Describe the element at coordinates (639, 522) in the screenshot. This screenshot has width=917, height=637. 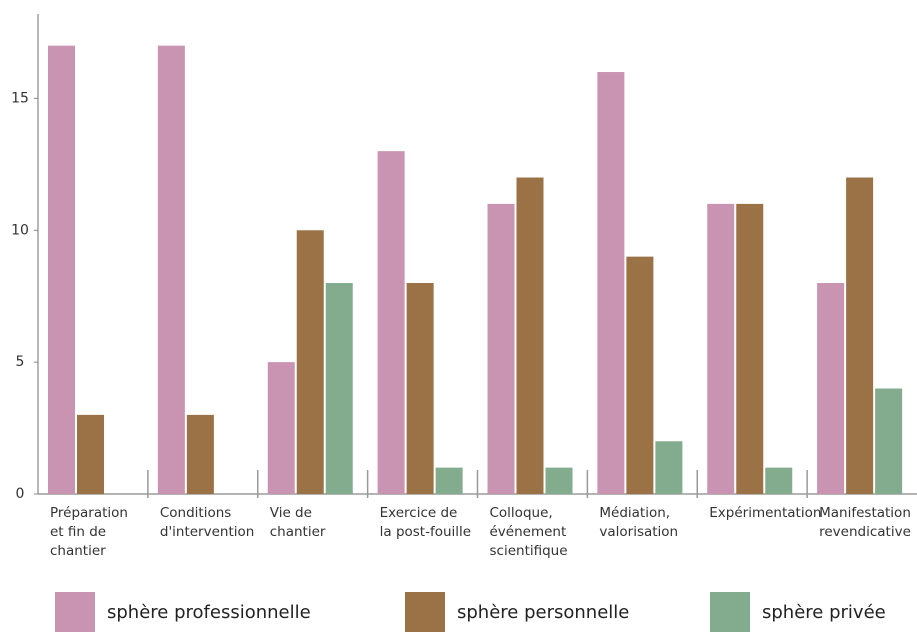
I see `x-tick-label: Médiation, valorisation` at that location.